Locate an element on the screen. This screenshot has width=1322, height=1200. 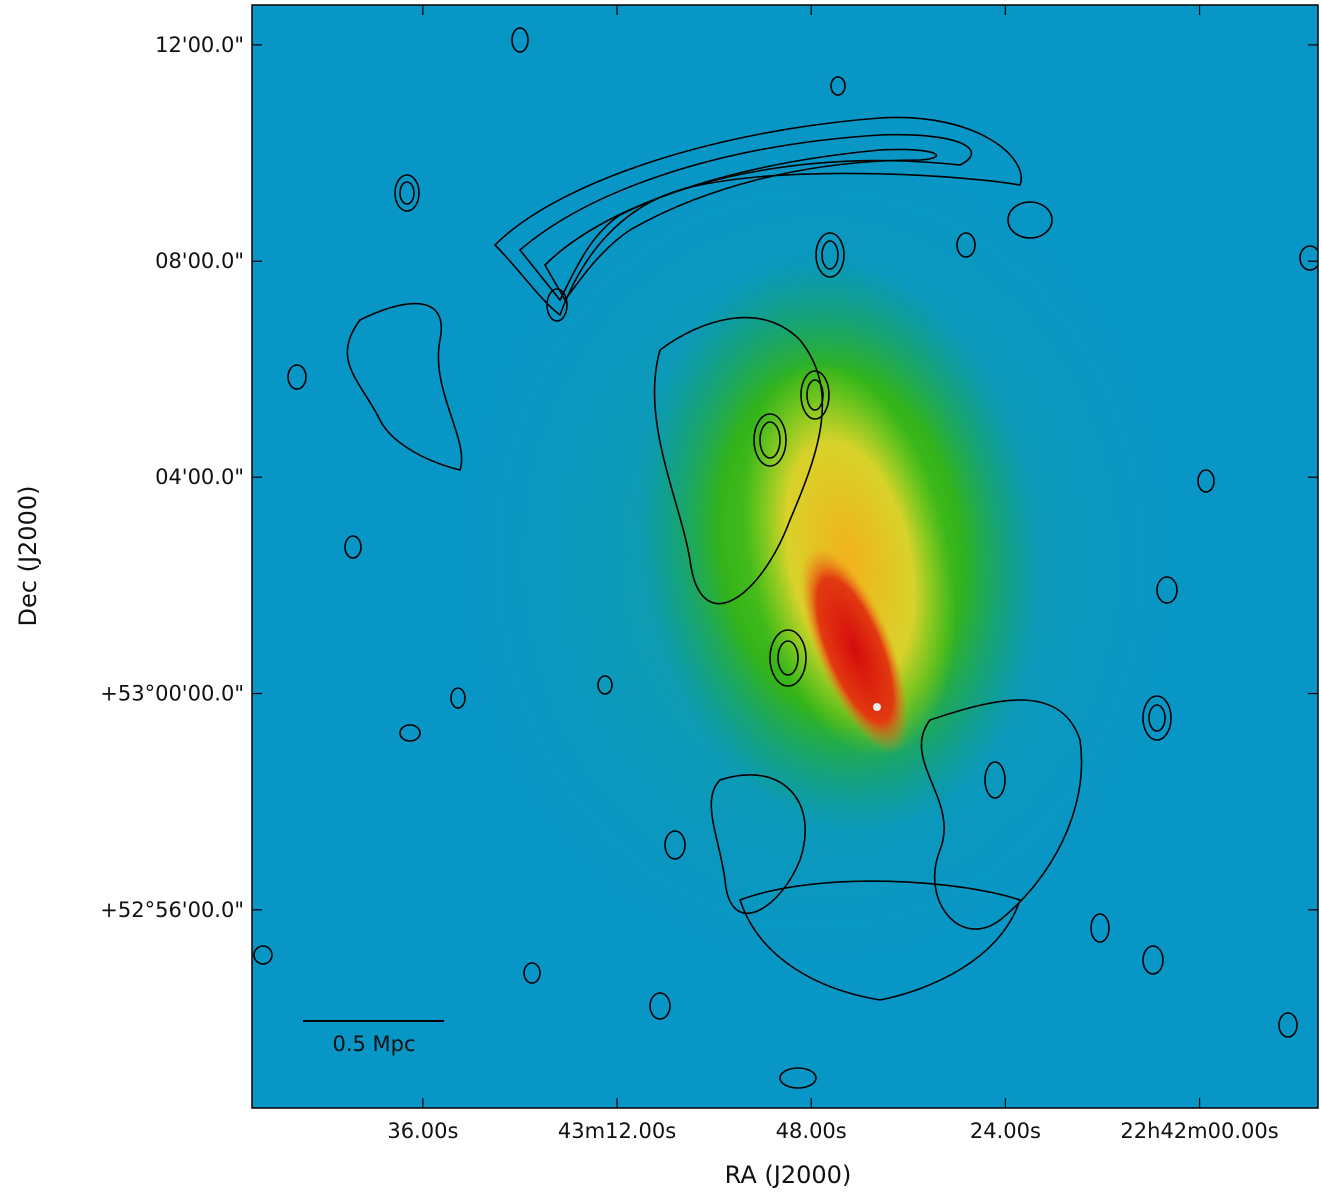
x-tick-label: 24.00s is located at coordinates (1005, 1131).